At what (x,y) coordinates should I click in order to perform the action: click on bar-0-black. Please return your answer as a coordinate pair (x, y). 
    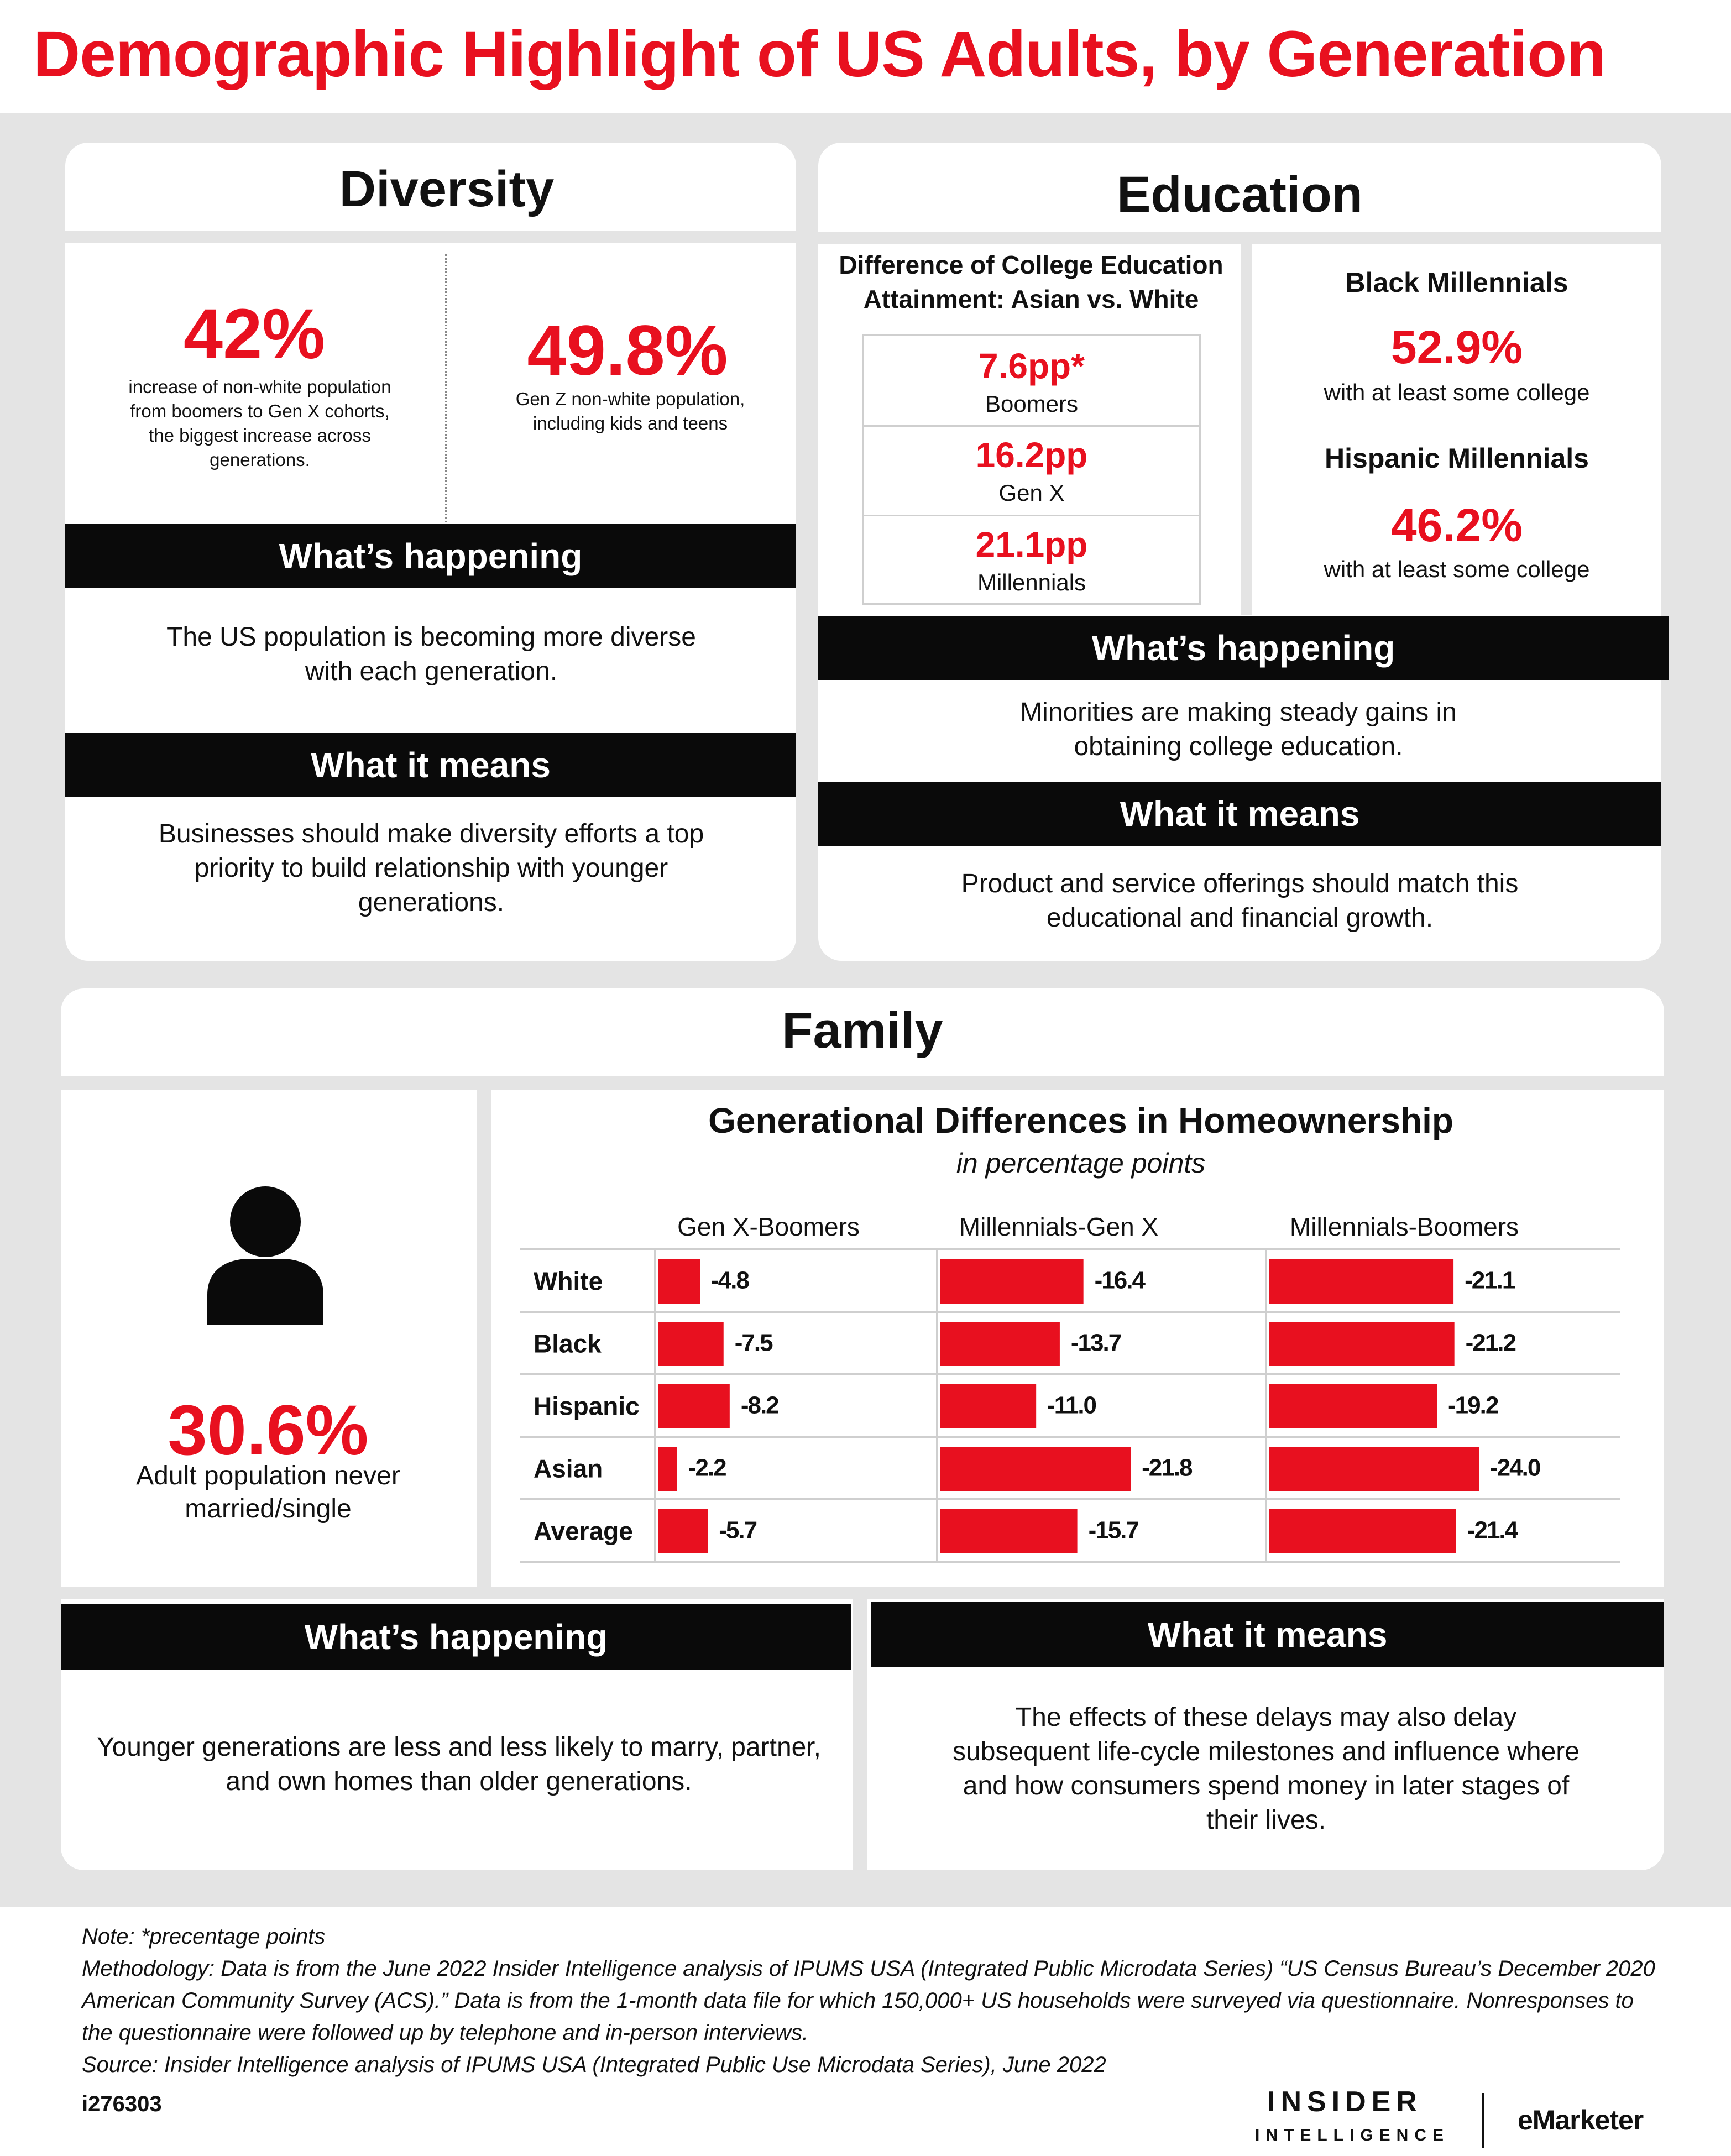
    Looking at the image, I should click on (691, 1344).